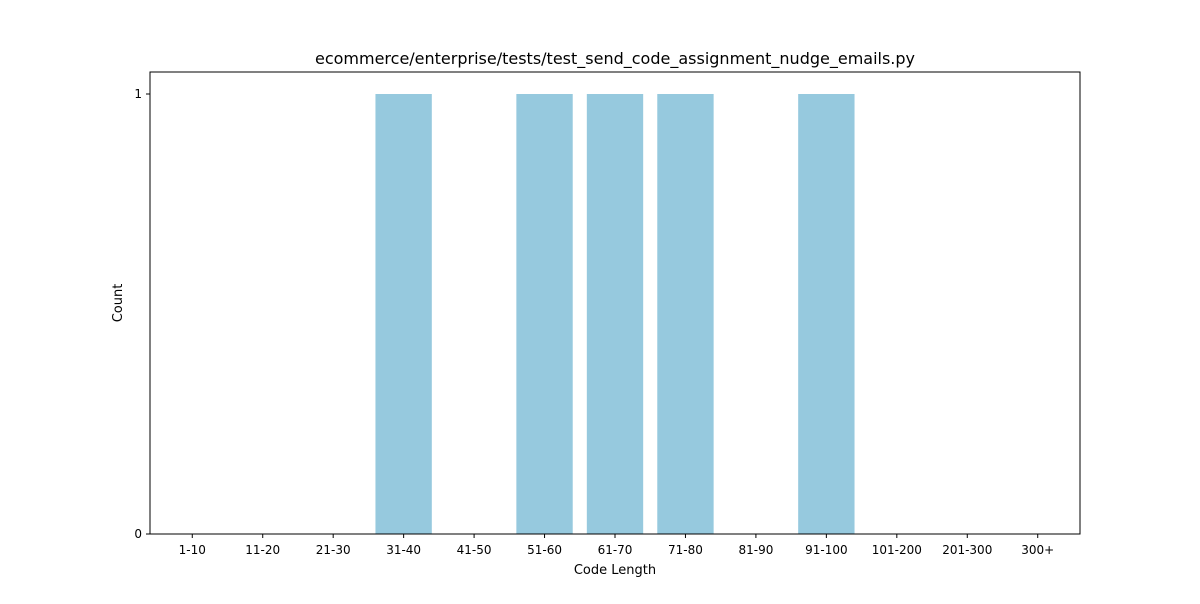 This screenshot has height=604, width=1200. What do you see at coordinates (333, 550) in the screenshot?
I see `x-tick-label: 21-30` at bounding box center [333, 550].